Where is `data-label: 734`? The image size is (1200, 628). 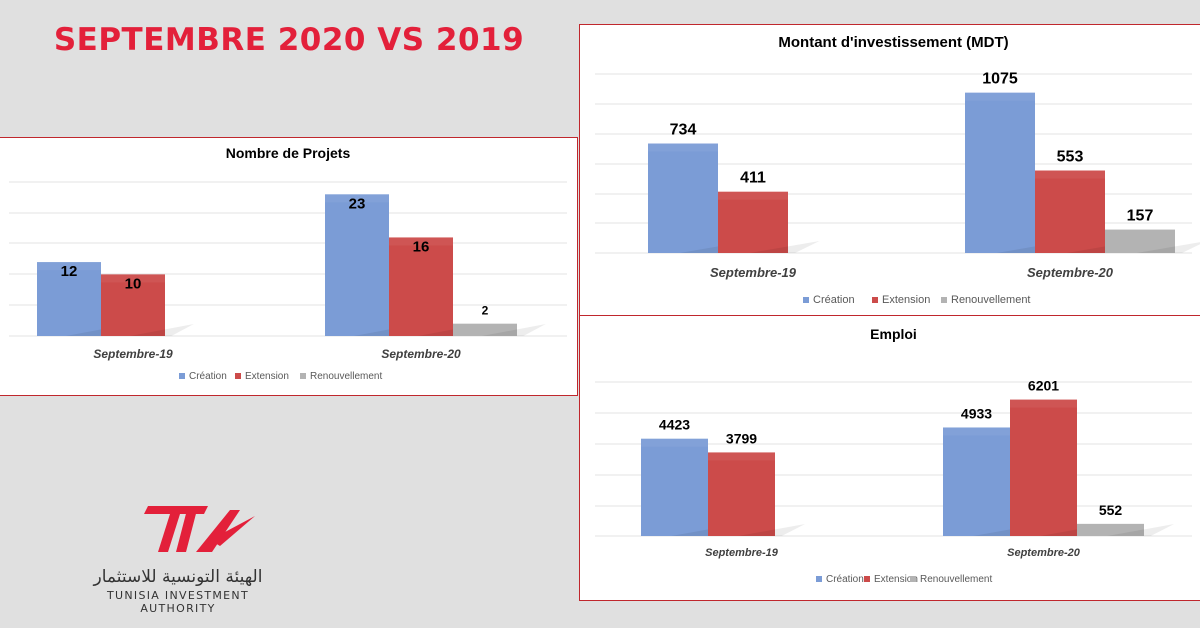 data-label: 734 is located at coordinates (683, 130).